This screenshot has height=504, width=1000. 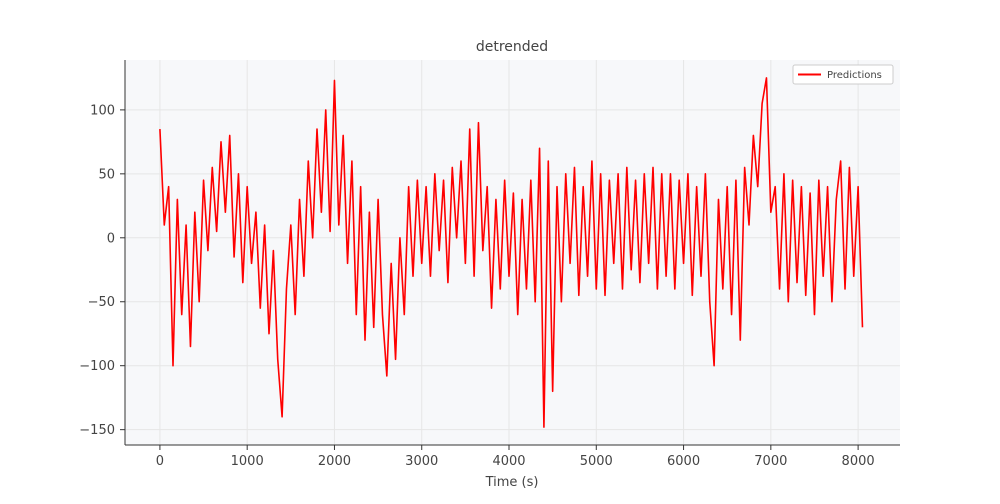 I want to click on y-tick-label: 50, so click(x=106, y=174).